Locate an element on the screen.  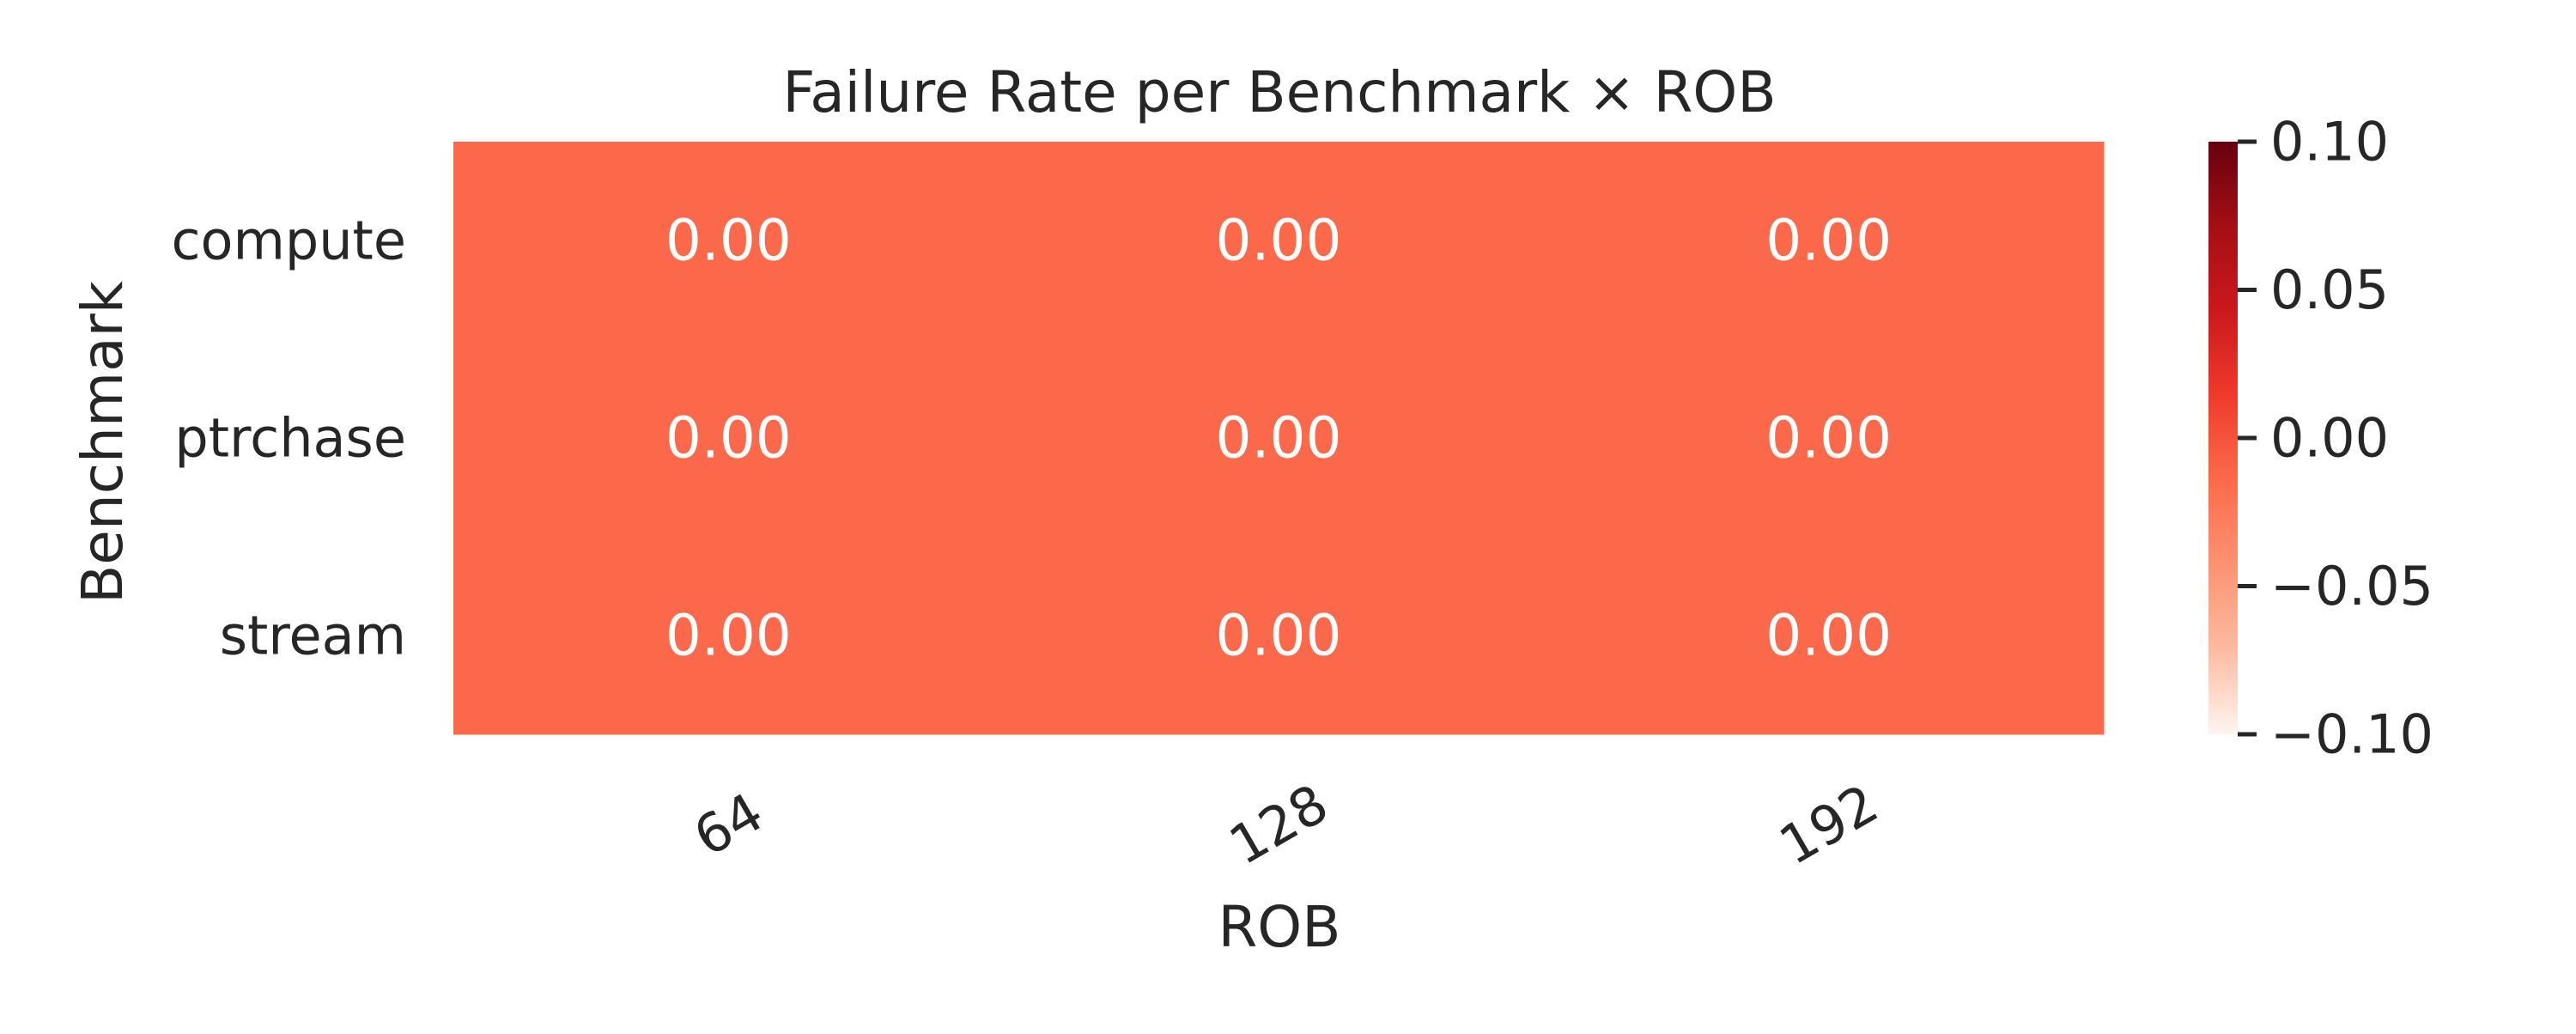
colorbar-tick-label: 0.05 is located at coordinates (2329, 289).